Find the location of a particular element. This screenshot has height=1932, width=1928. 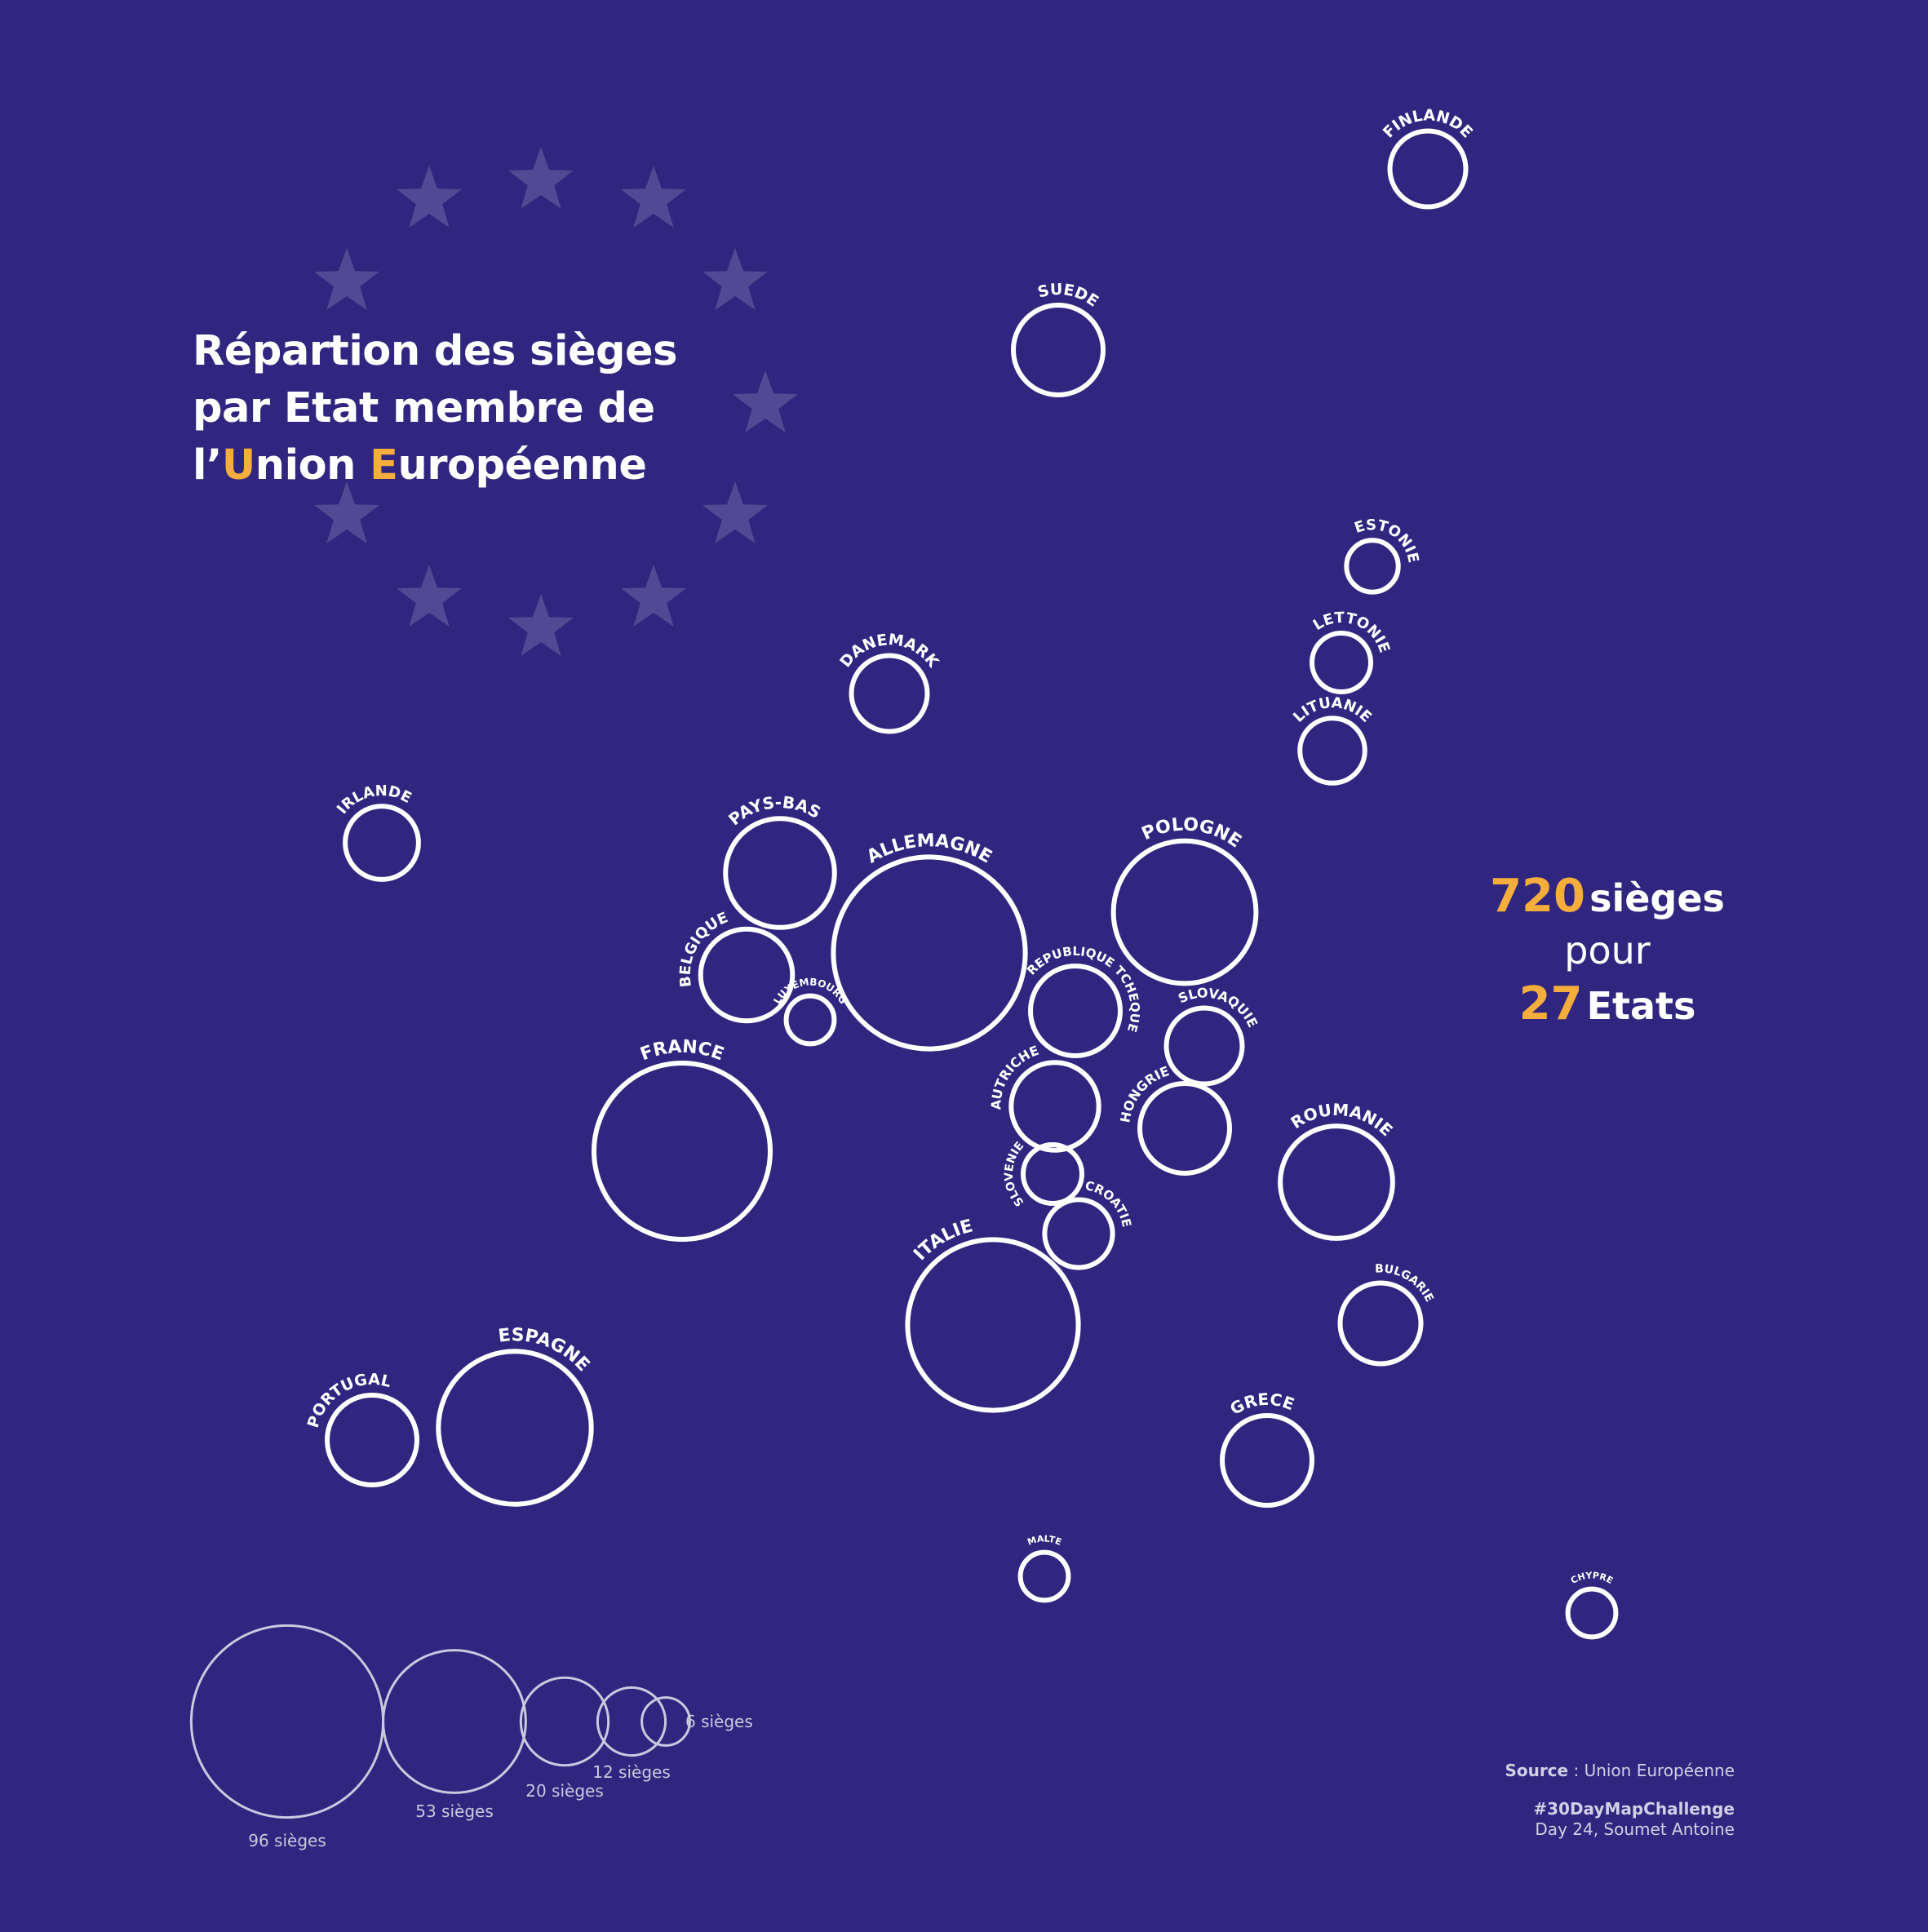

country-chypre: CHYPRE is located at coordinates (1592, 1605).